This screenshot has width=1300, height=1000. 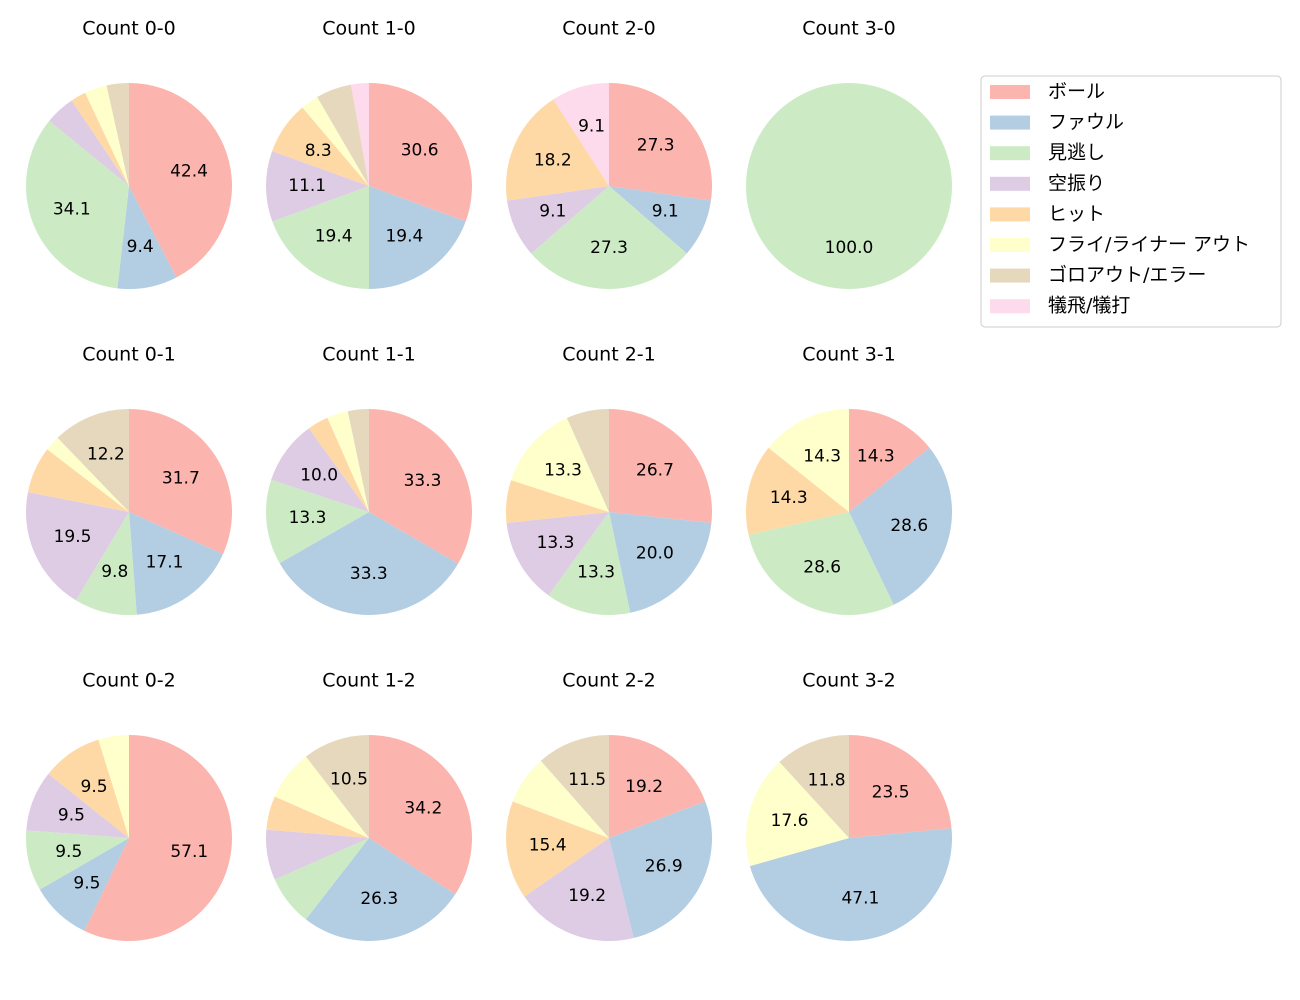 I want to click on legend-label: フライ/ライナー アウト, so click(x=1149, y=245).